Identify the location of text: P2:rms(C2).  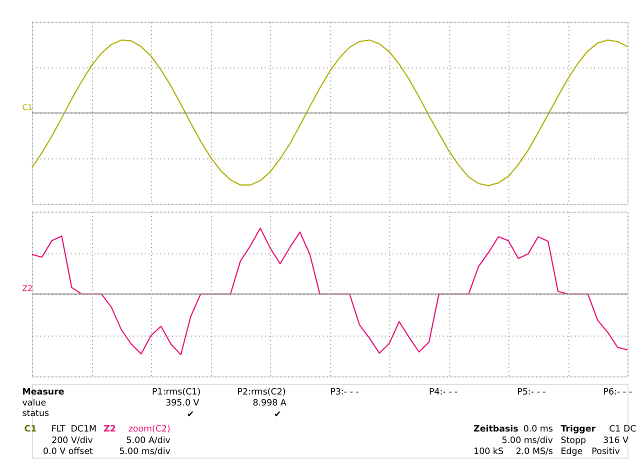
(261, 393).